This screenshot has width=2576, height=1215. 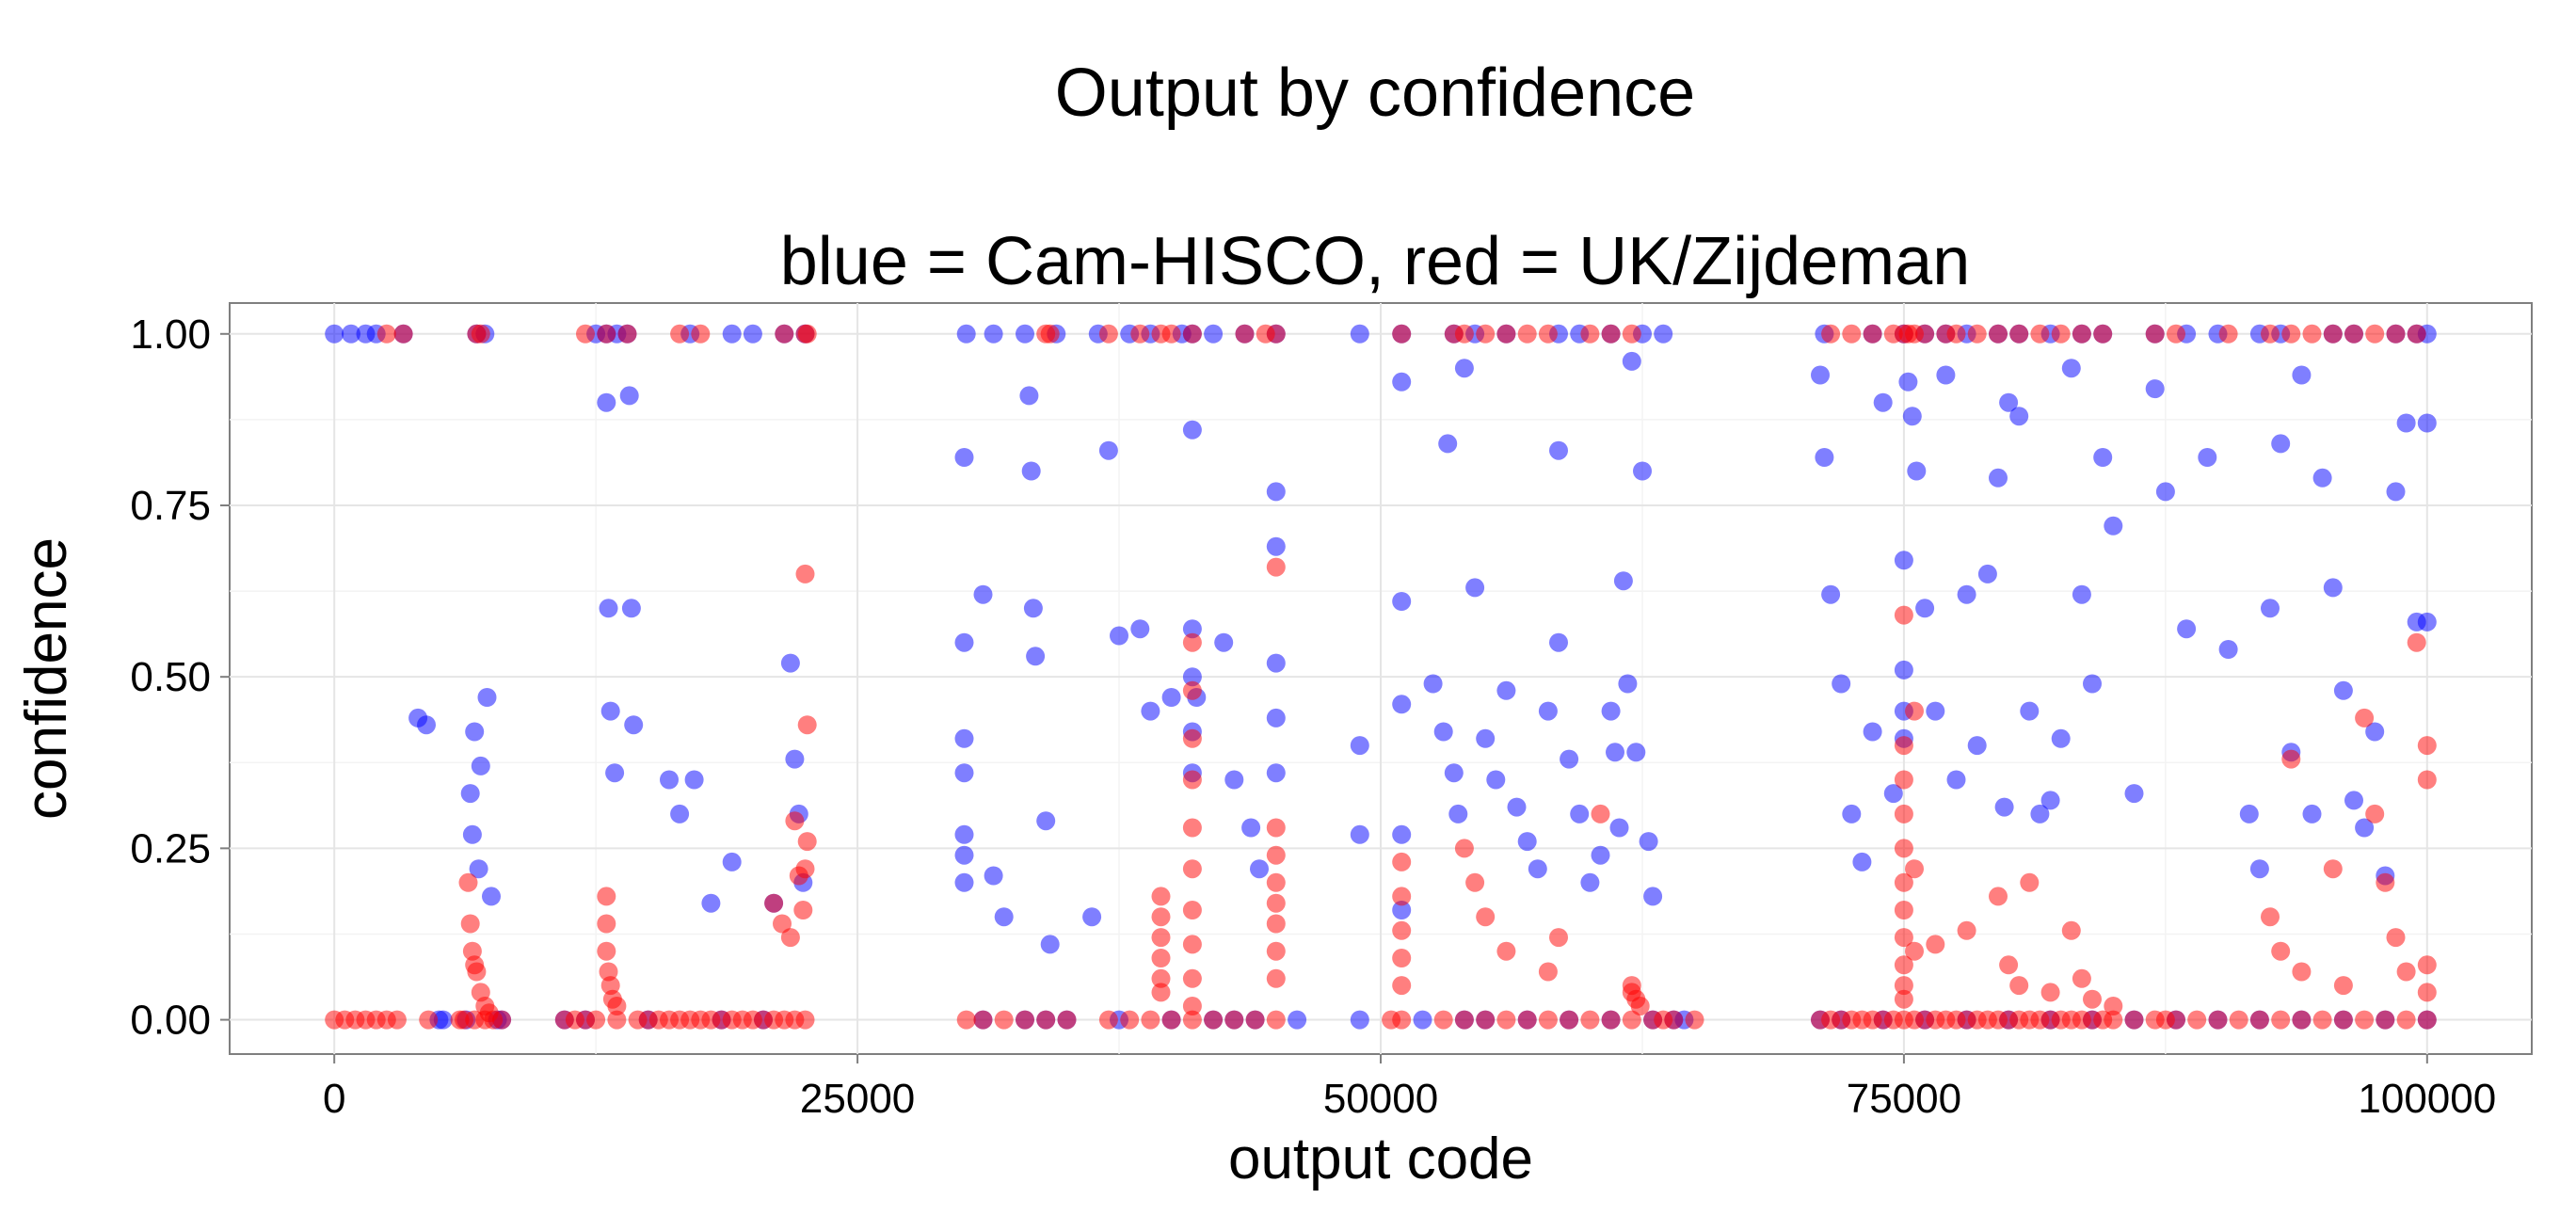 What do you see at coordinates (180, 678) in the screenshot?
I see `y-axis-ticks: 0.00 0.25 0.50 0.75 1.00` at bounding box center [180, 678].